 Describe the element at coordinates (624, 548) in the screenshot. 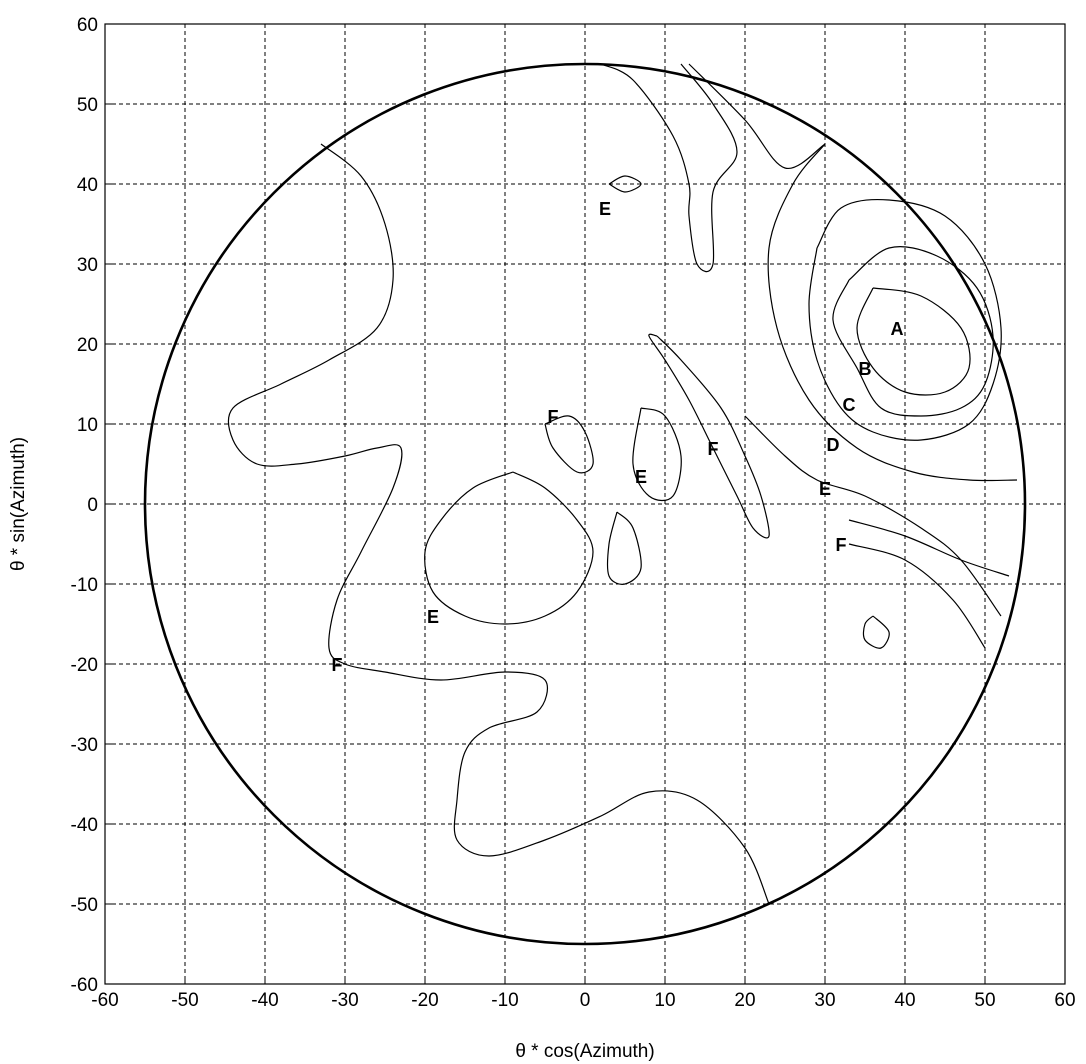

I see `contour-line-e-drop` at that location.